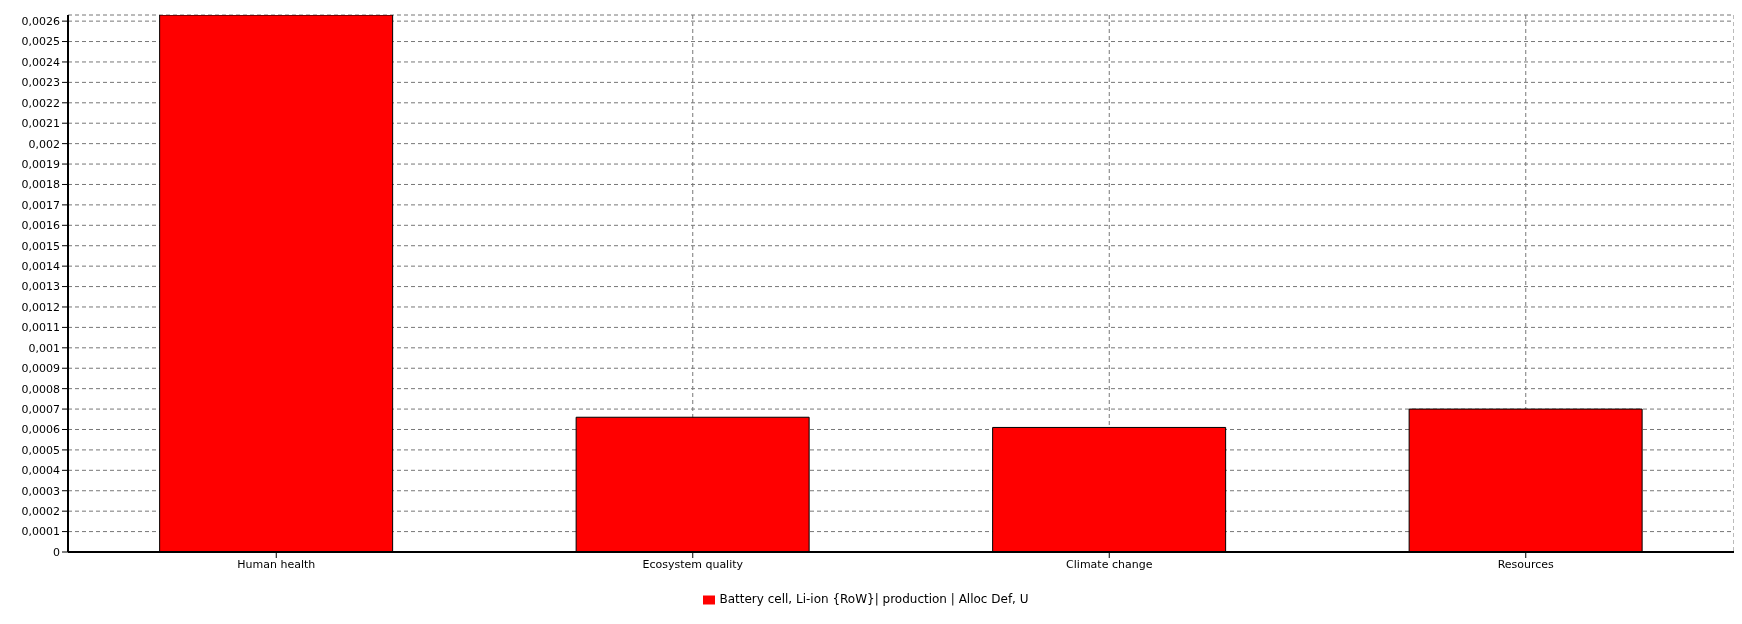 The height and width of the screenshot is (624, 1742). Describe the element at coordinates (40, 307) in the screenshot. I see `y-tick-label: 0,0012` at that location.